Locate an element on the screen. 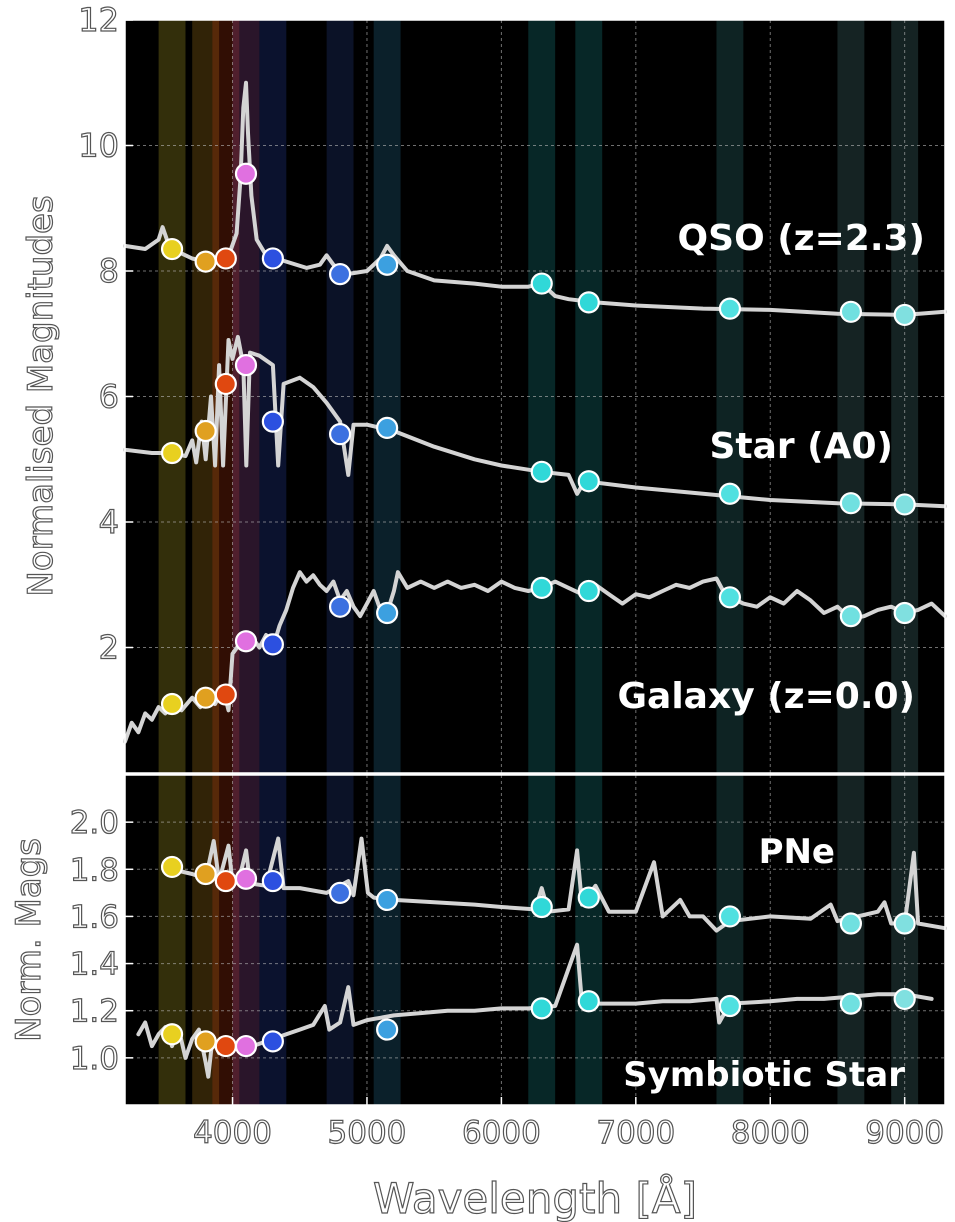 Image resolution: width=955 pixels, height=1222 pixels. x-tick-label: 7000 is located at coordinates (635, 1133).